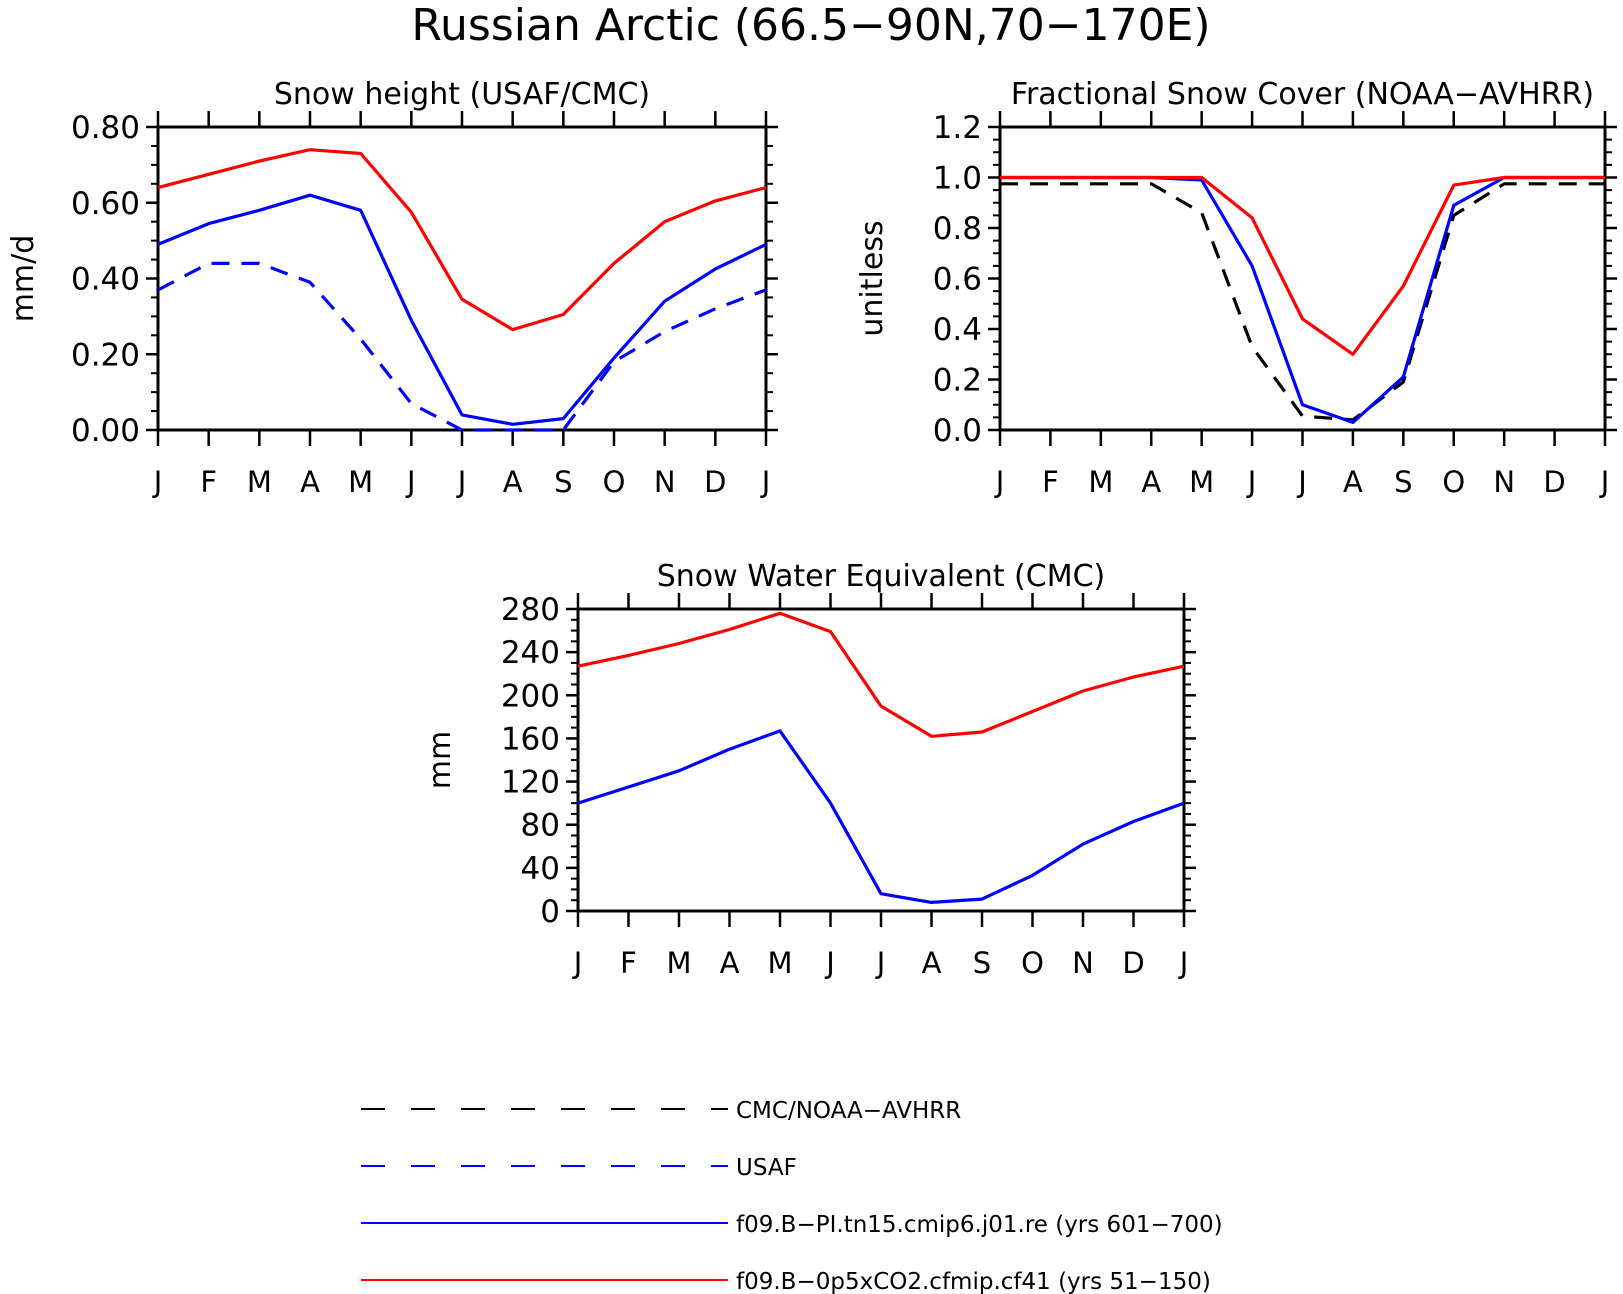  Describe the element at coordinates (766, 1168) in the screenshot. I see `legend-label: USAF` at that location.